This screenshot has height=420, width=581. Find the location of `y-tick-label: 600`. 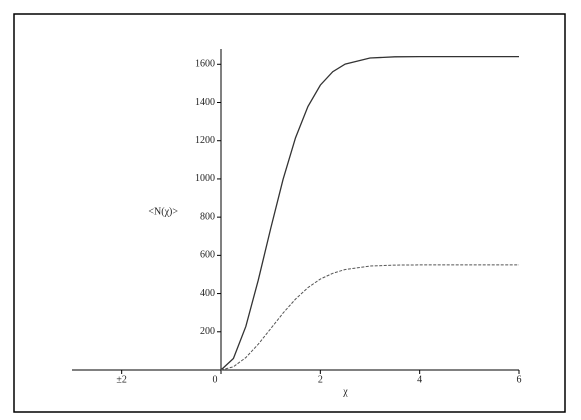

y-tick-label: 600 is located at coordinates (207, 255).